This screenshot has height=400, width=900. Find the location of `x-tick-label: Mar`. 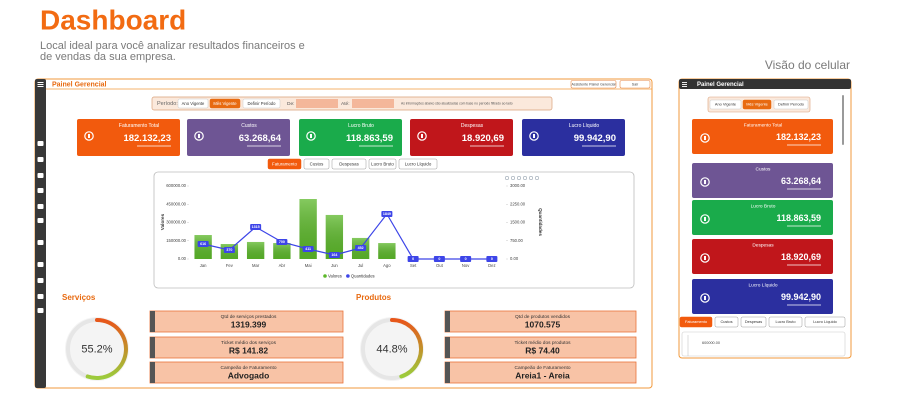

x-tick-label: Mar is located at coordinates (256, 265).